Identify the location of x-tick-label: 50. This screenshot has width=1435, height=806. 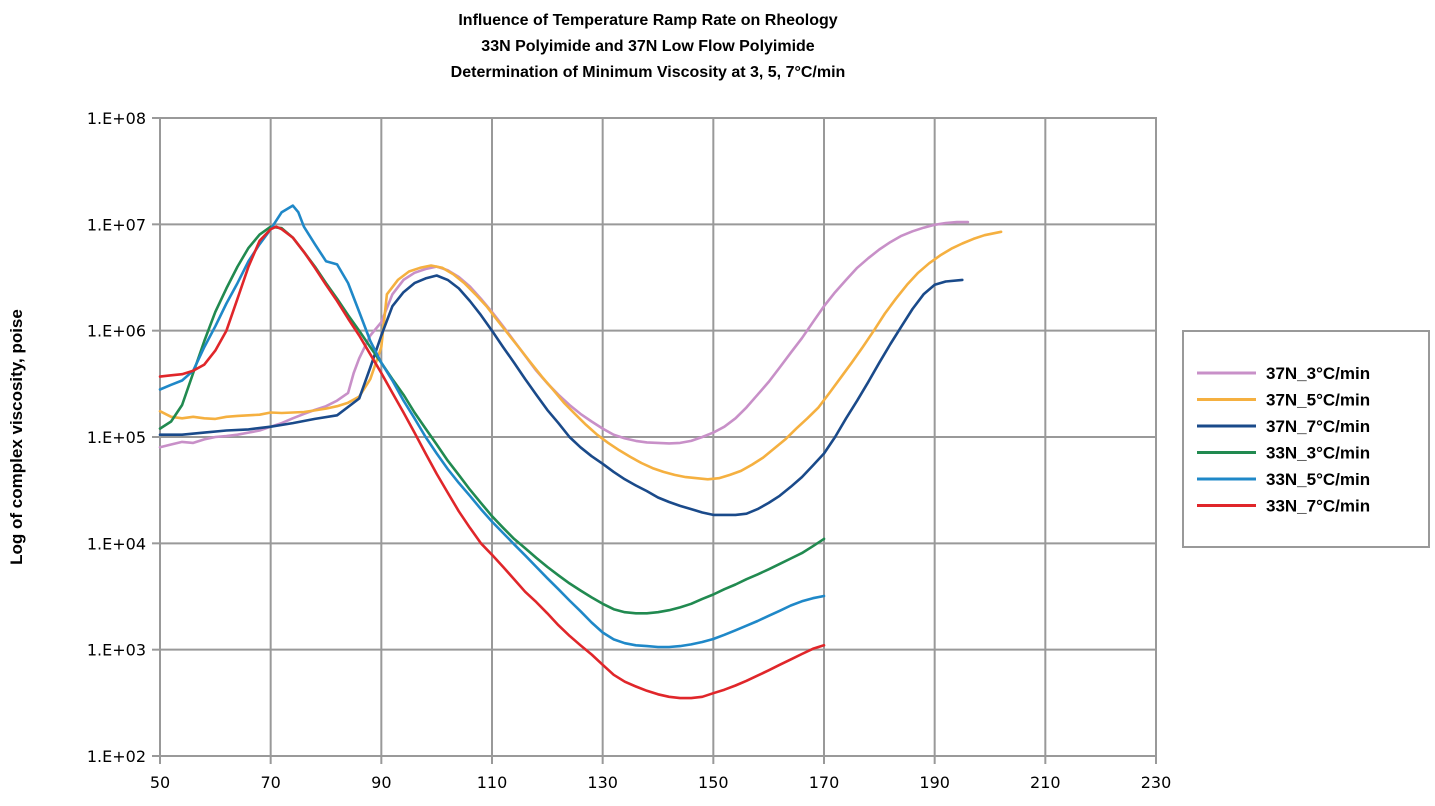
(160, 782).